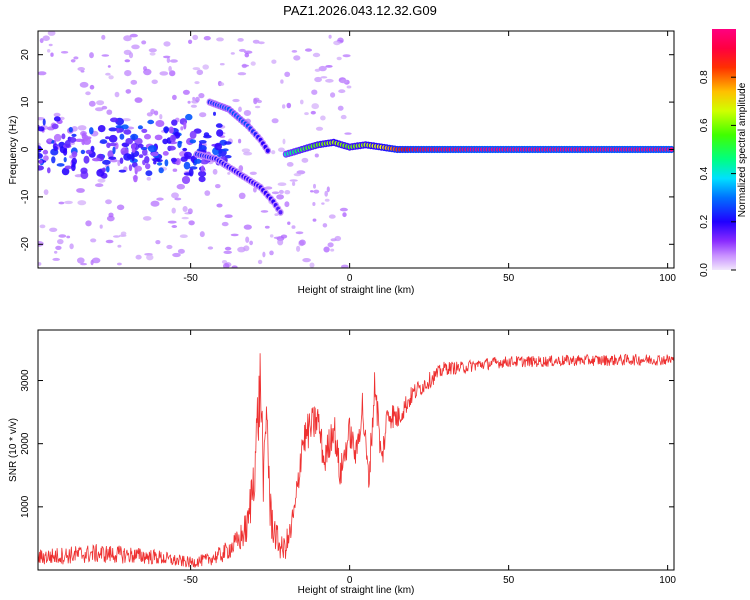 The width and height of the screenshot is (750, 600). I want to click on figure-title: PAZ1.2026.043.12.32.G09, so click(360, 10).